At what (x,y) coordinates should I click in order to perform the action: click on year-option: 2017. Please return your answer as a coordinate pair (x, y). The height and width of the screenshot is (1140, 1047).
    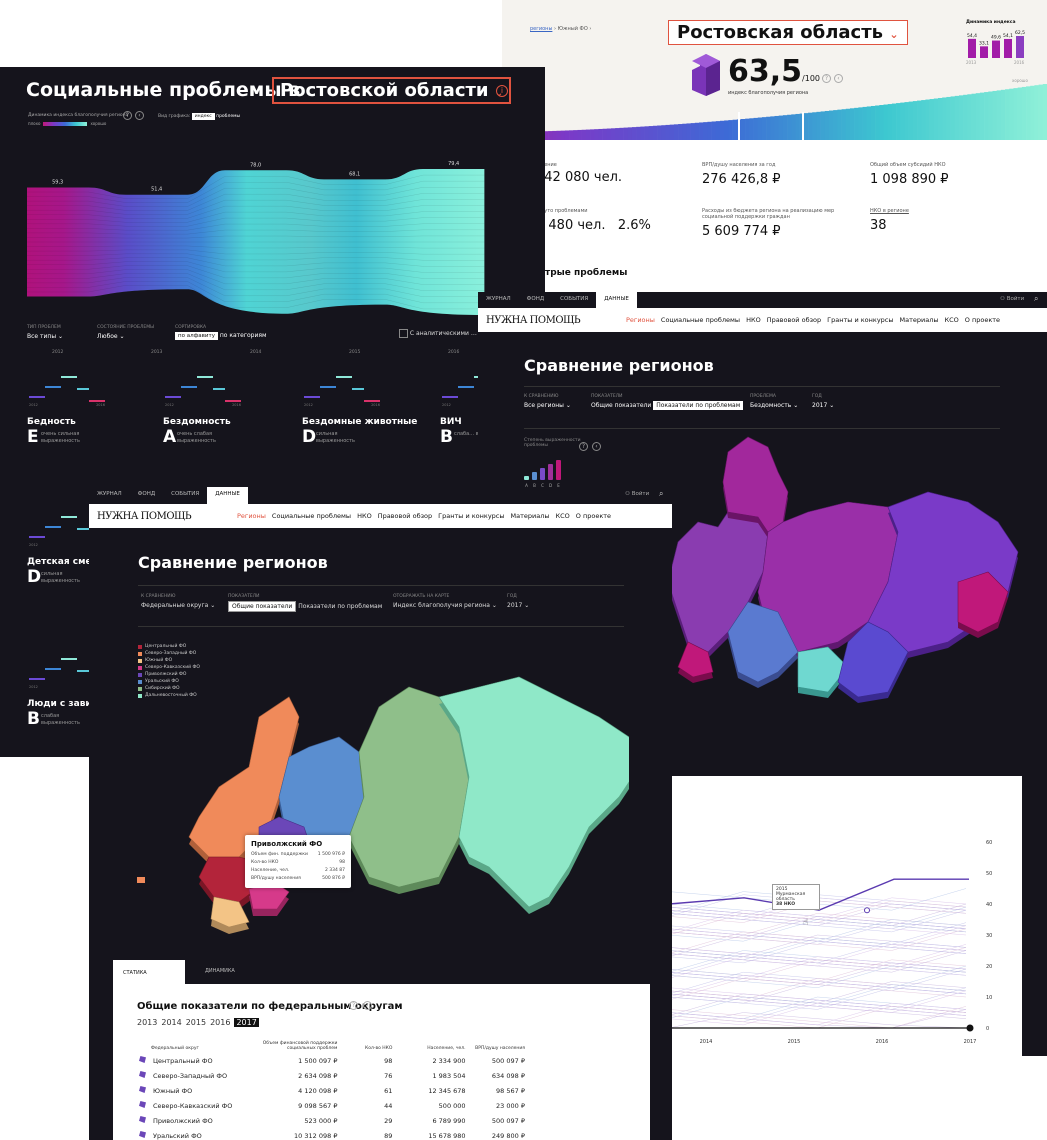
    Looking at the image, I should click on (246, 1022).